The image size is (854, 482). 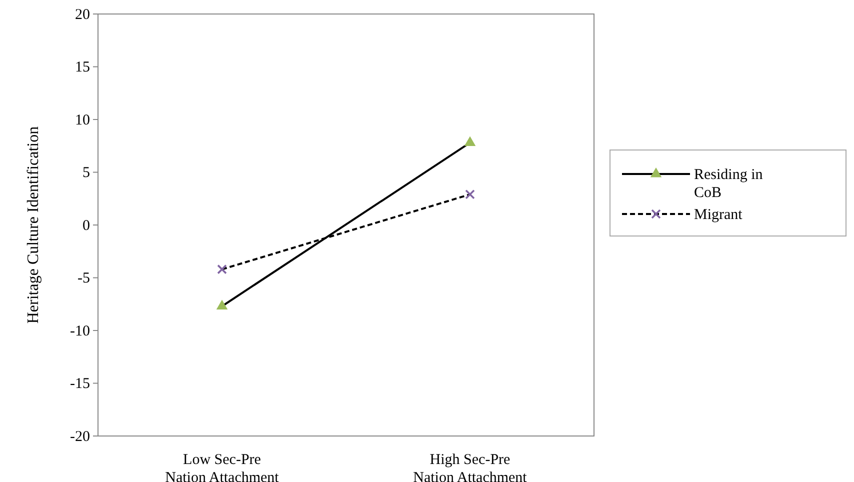 I want to click on y-tick-label: 10, so click(x=82, y=120).